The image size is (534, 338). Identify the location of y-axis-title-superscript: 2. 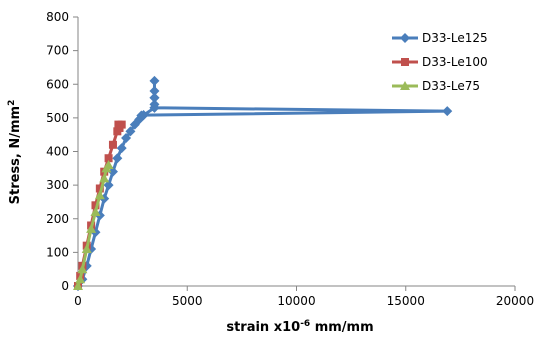
(12, 103).